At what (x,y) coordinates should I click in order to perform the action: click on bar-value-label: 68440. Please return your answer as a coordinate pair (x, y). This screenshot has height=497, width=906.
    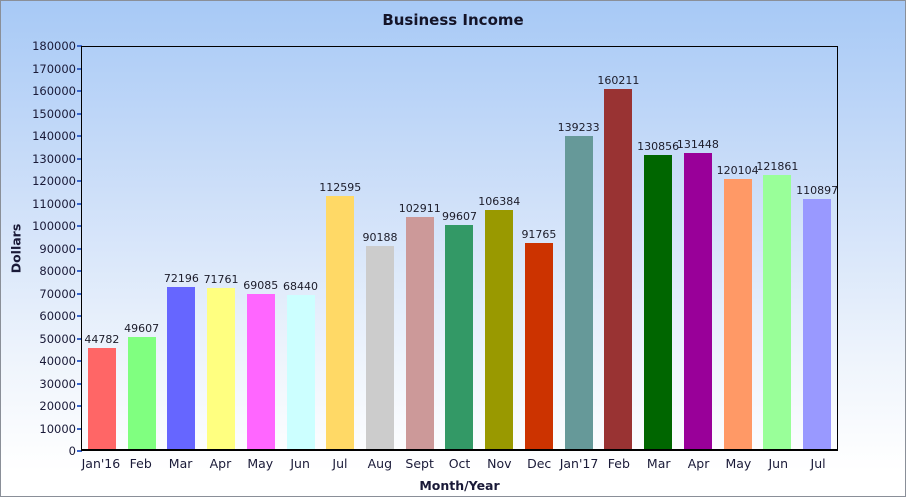
    Looking at the image, I should click on (301, 286).